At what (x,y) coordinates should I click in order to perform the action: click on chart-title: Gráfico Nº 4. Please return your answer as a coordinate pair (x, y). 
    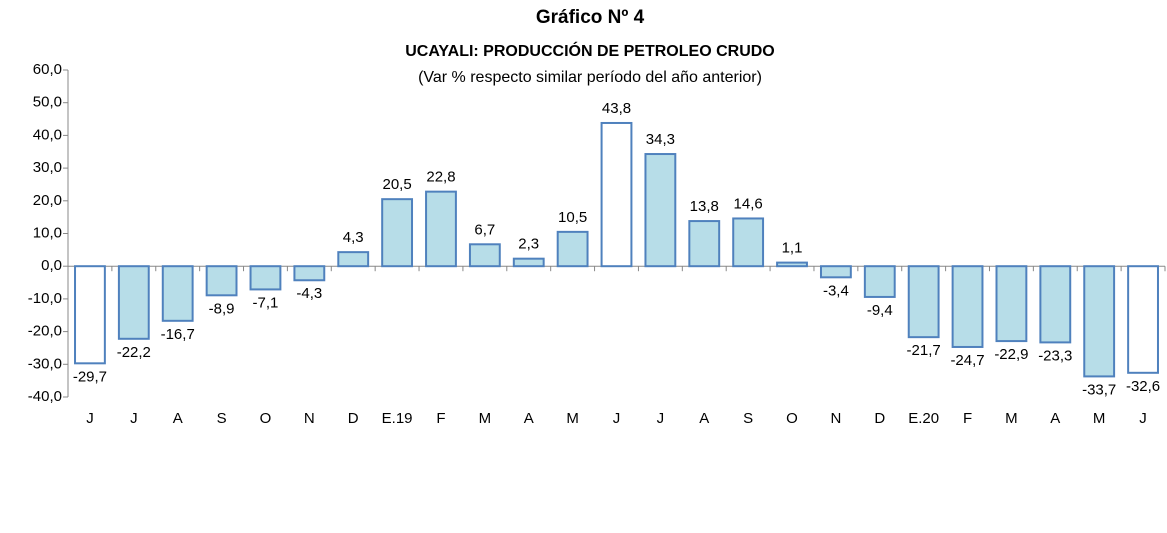
    Looking at the image, I should click on (590, 17).